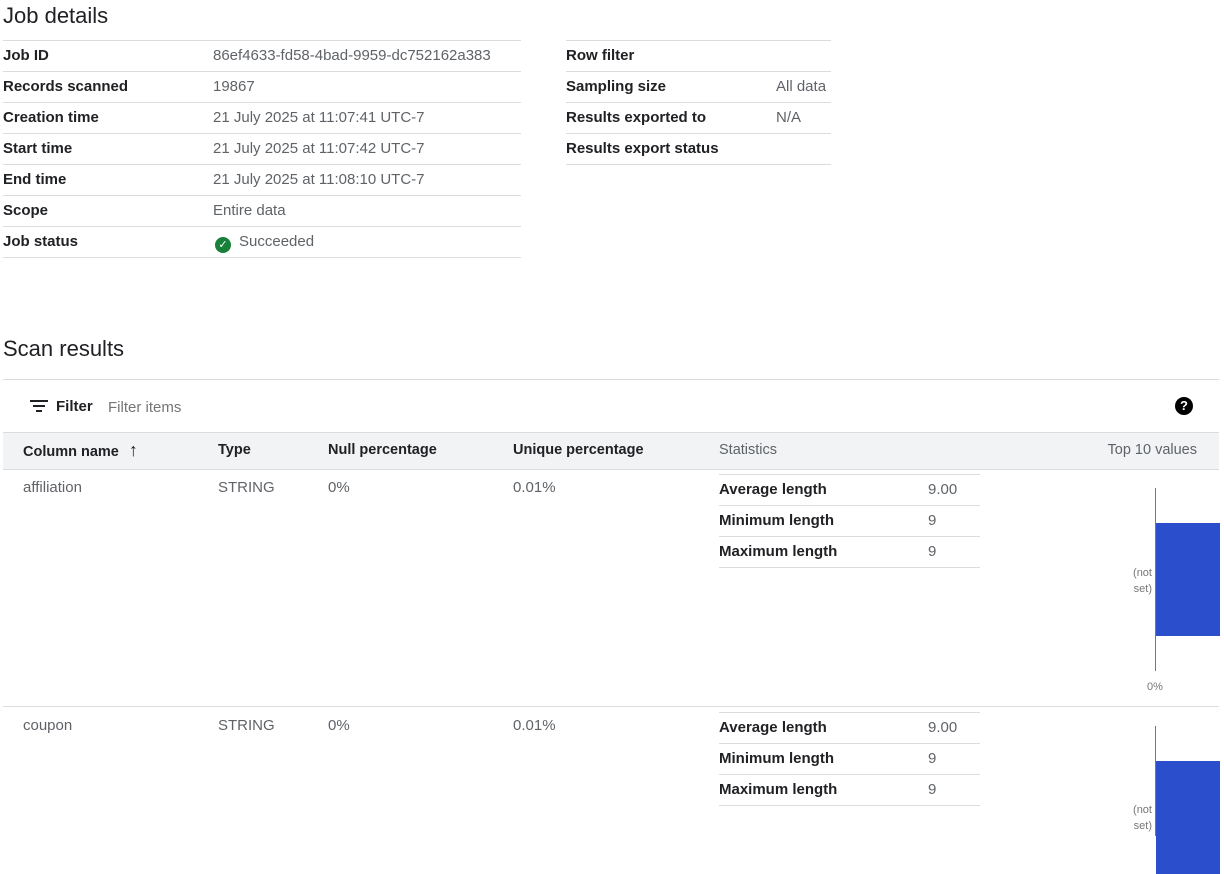 The width and height of the screenshot is (1224, 874). What do you see at coordinates (71, 452) in the screenshot?
I see `header-label: Column name` at bounding box center [71, 452].